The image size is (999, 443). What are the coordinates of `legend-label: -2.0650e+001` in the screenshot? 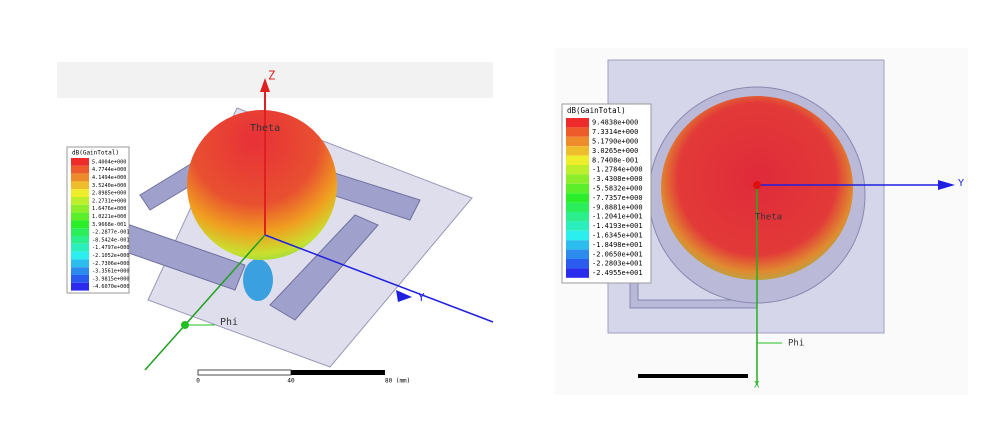 It's located at (617, 254).